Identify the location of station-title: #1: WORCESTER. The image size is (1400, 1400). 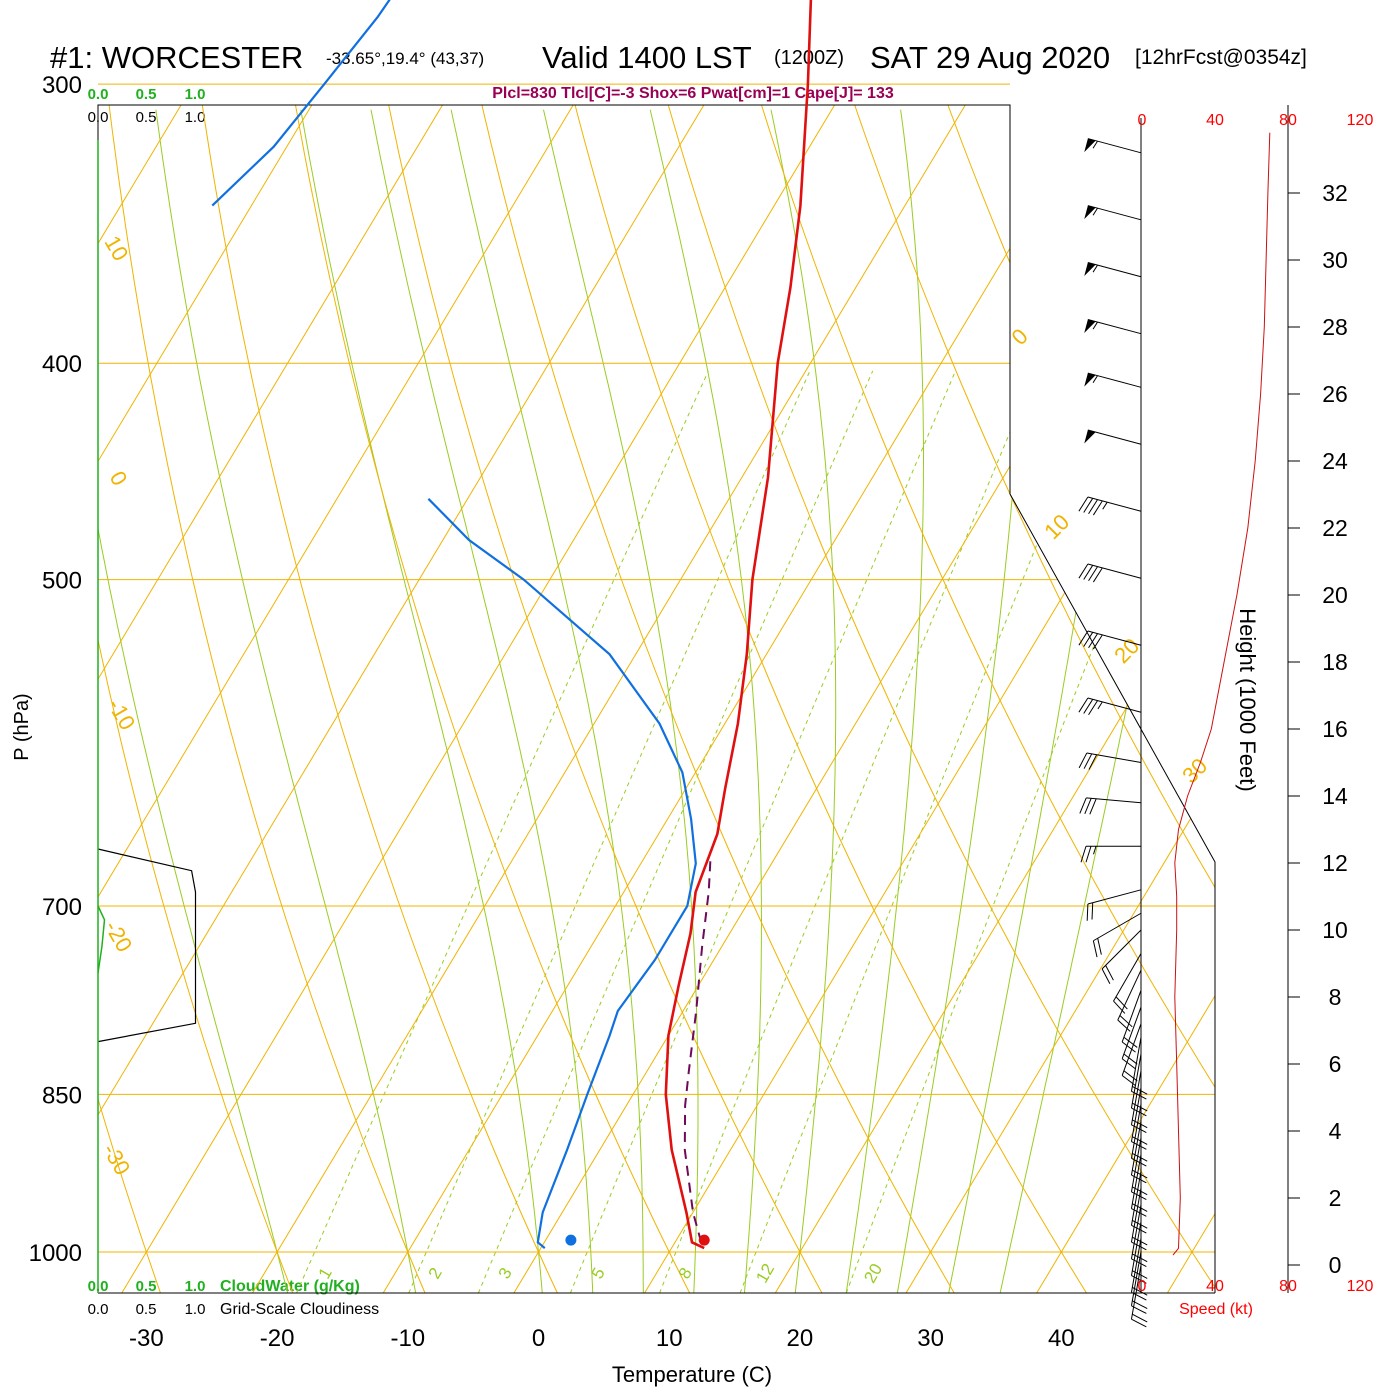
(176, 57).